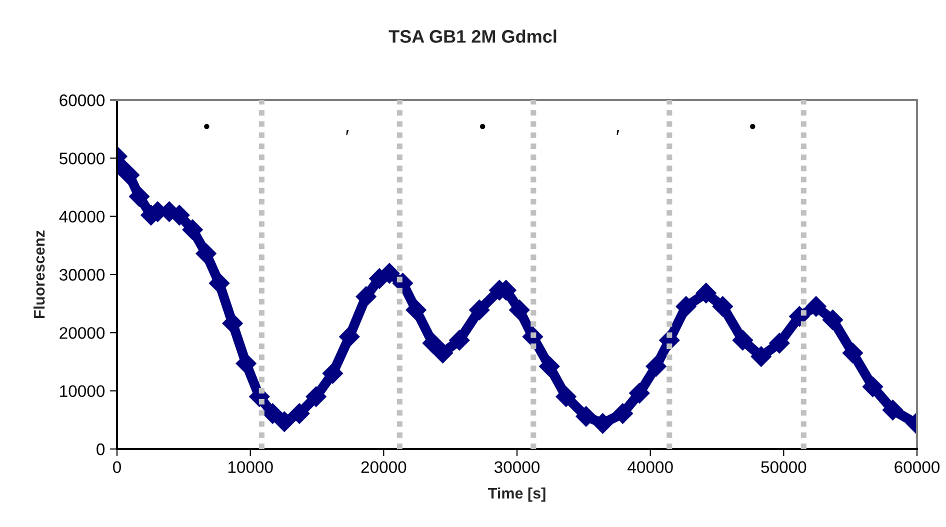 The width and height of the screenshot is (946, 527). I want to click on y-tick-label: 0, so click(100, 449).